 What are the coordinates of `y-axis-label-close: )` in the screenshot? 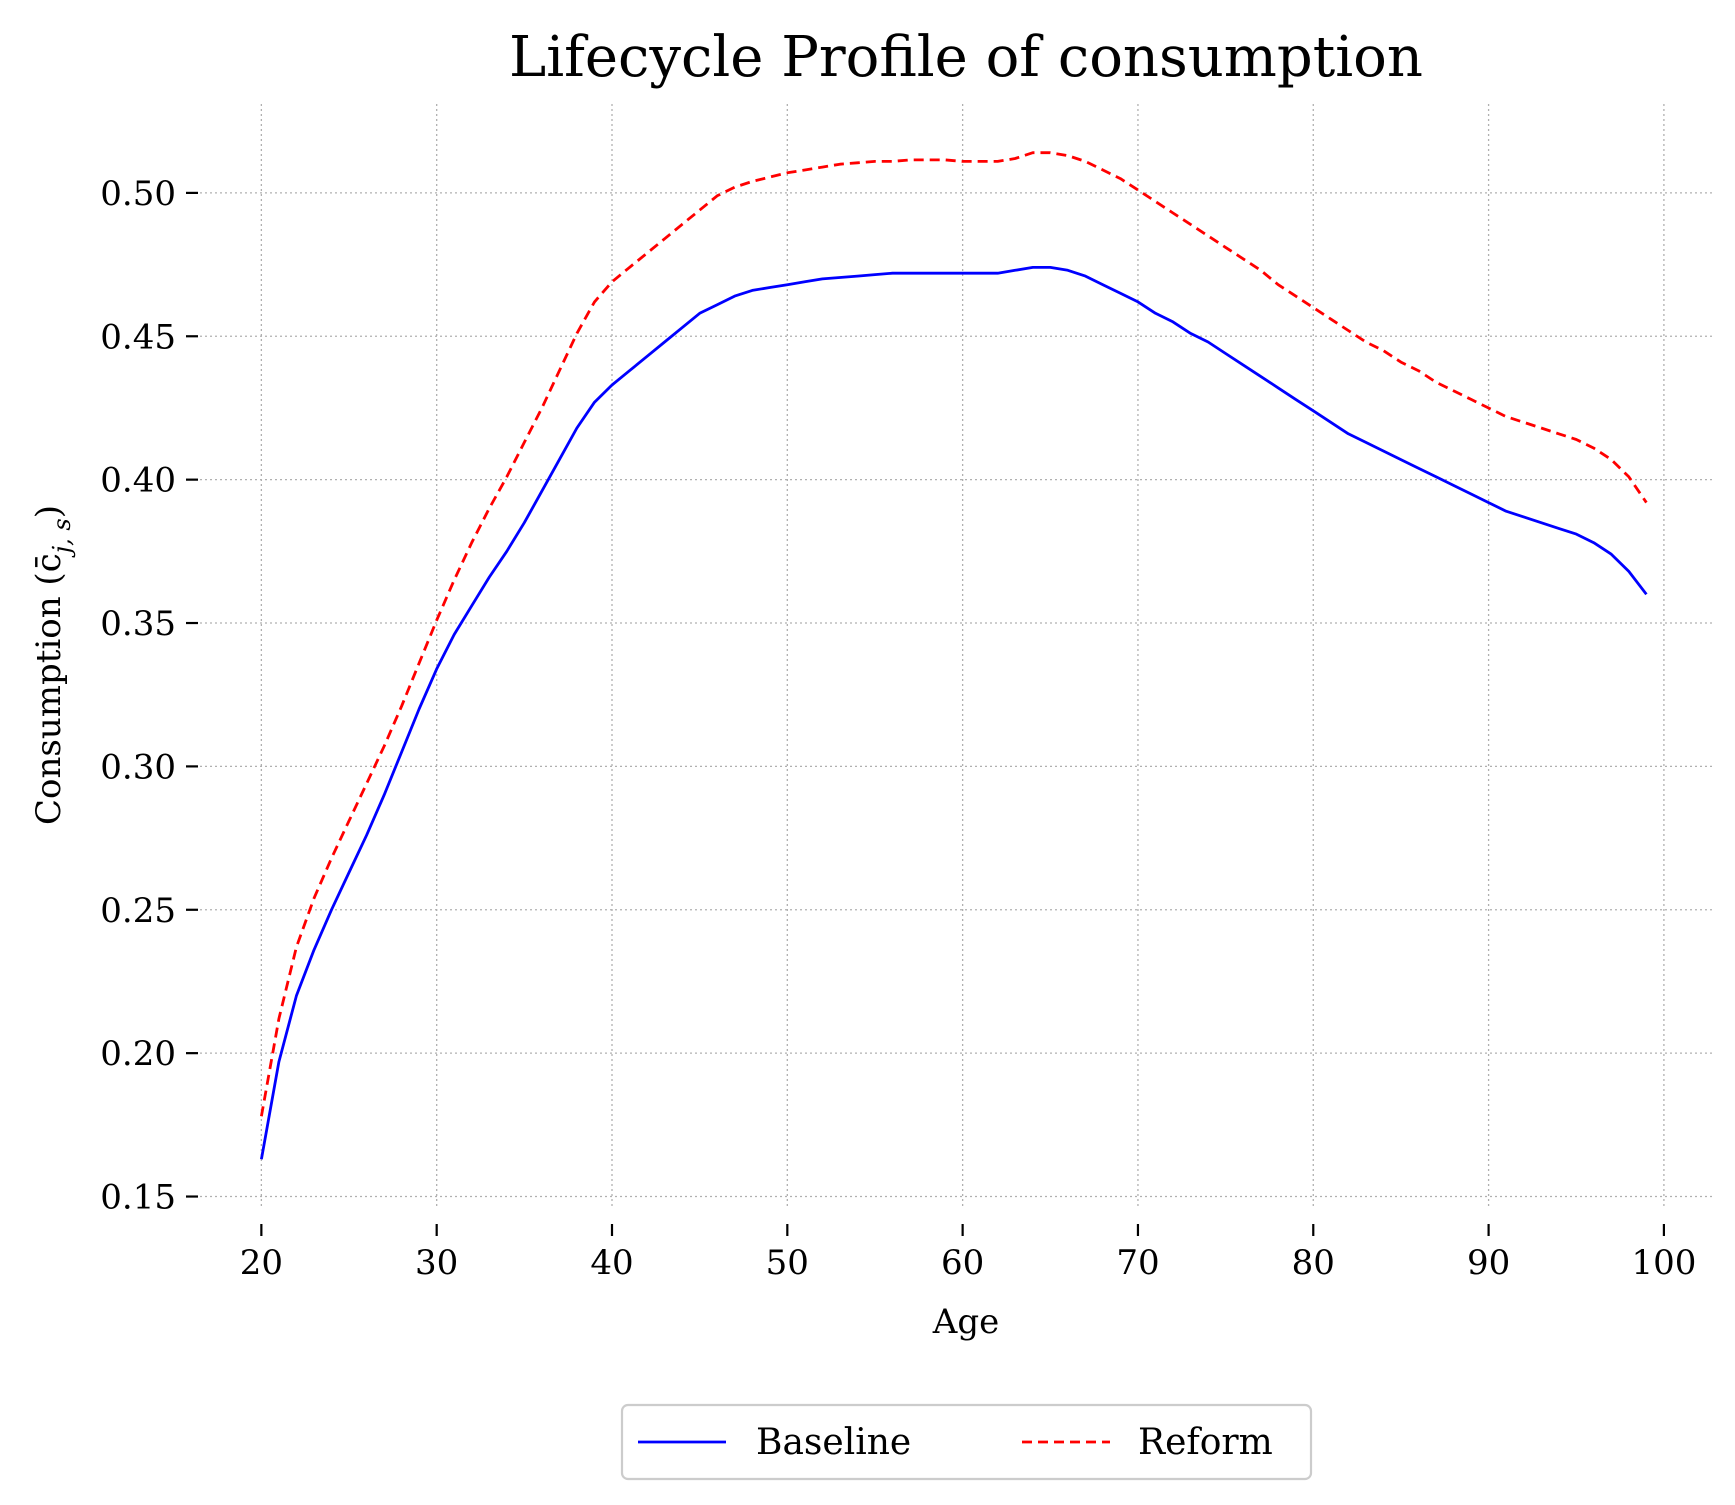 It's located at (49, 511).